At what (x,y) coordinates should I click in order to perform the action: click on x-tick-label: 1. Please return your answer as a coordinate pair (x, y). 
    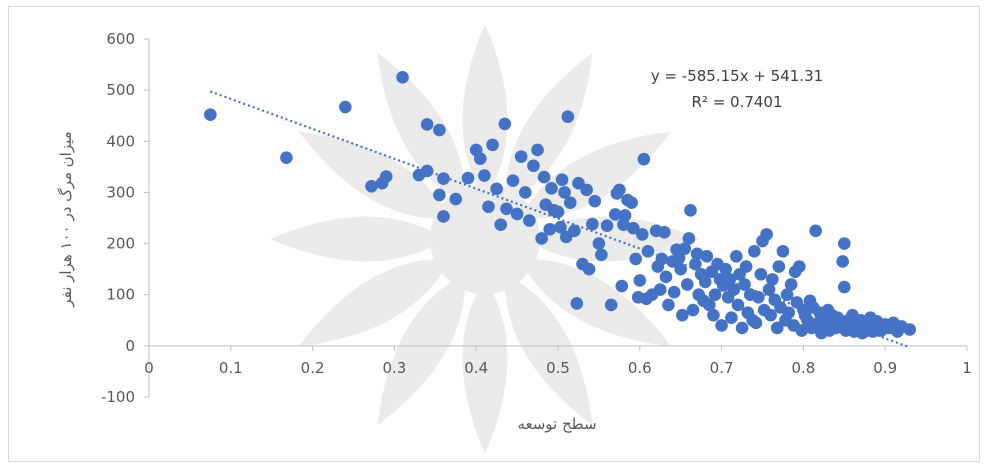
    Looking at the image, I should click on (967, 368).